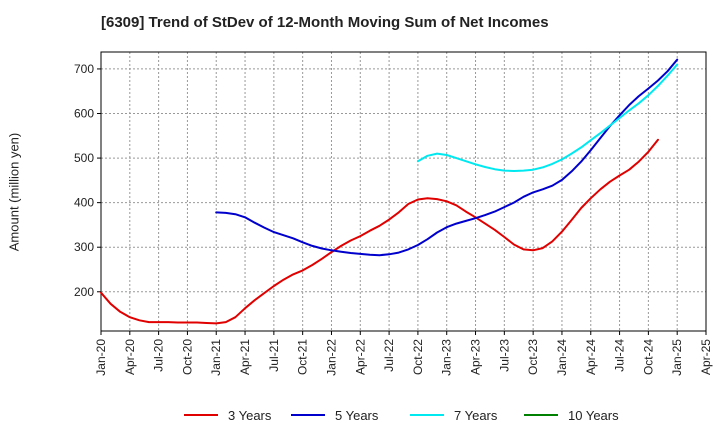 The width and height of the screenshot is (720, 440). I want to click on x-tick-label: Jul-21, so click(274, 355).